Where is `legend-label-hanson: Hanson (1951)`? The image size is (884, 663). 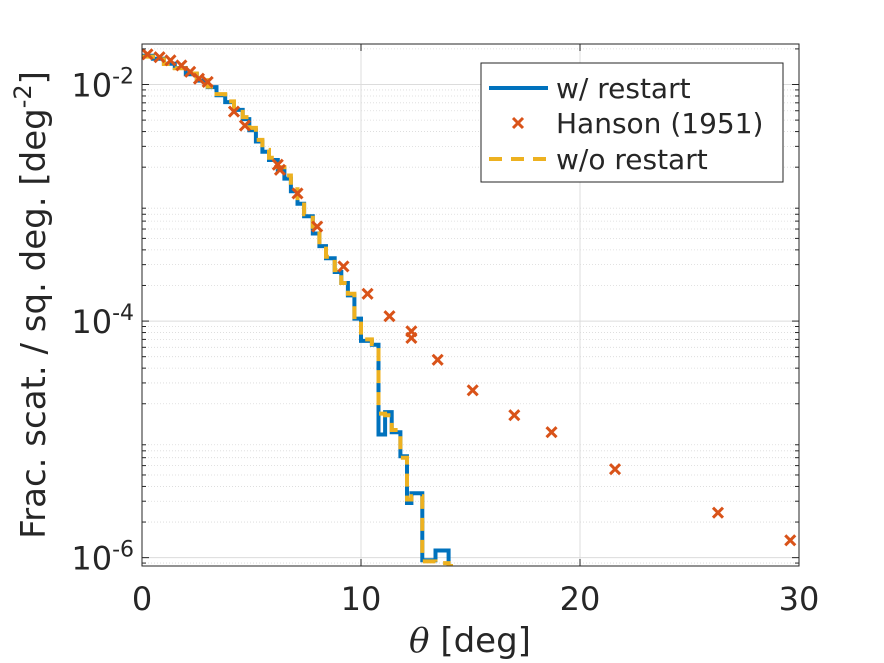 legend-label-hanson: Hanson (1951) is located at coordinates (659, 123).